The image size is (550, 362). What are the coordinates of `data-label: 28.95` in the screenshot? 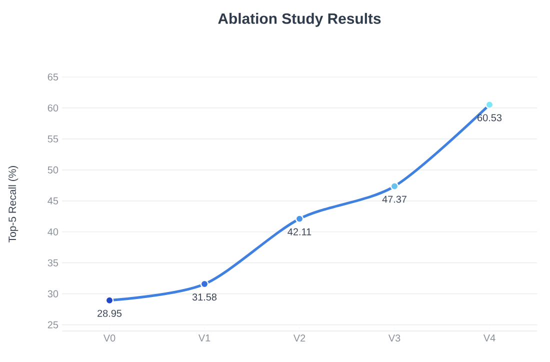 It's located at (110, 313).